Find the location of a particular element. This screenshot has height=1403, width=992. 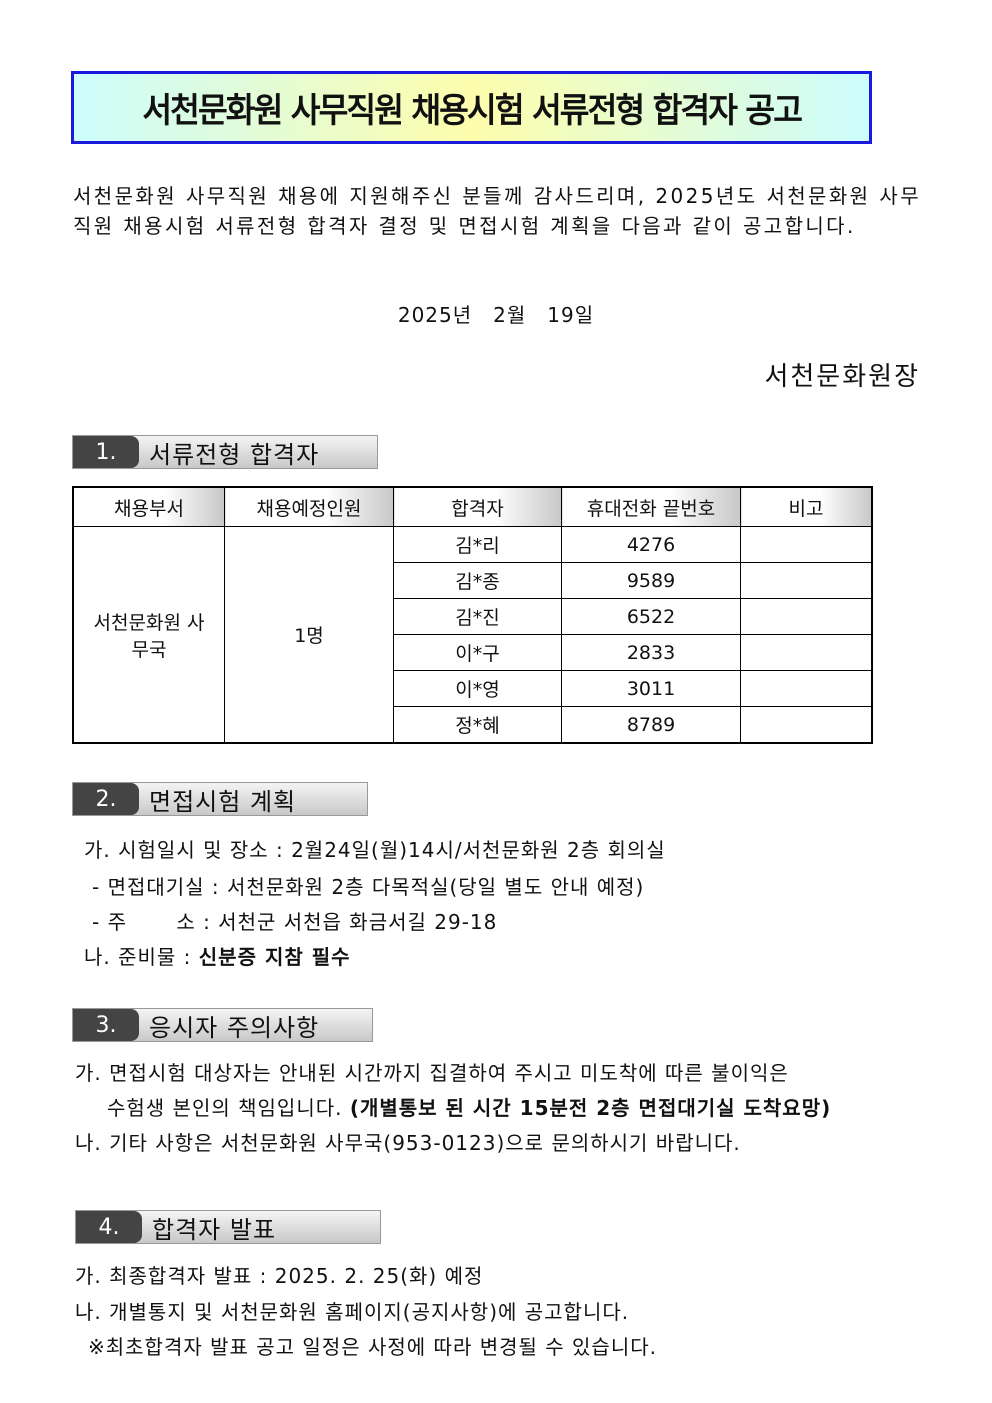

section-header-2: 2. 면접시험 계획 is located at coordinates (220, 799).